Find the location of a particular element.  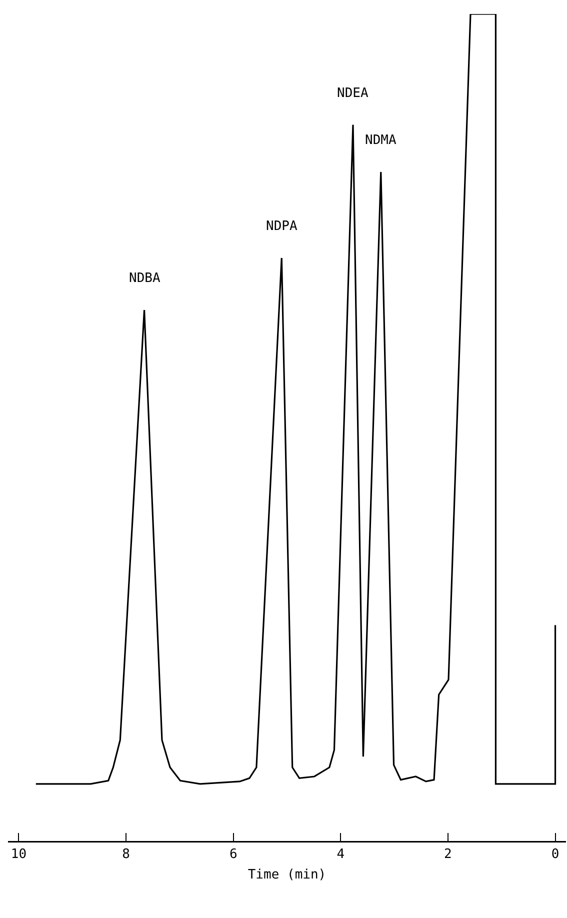

annotation: NDMA is located at coordinates (380, 140).